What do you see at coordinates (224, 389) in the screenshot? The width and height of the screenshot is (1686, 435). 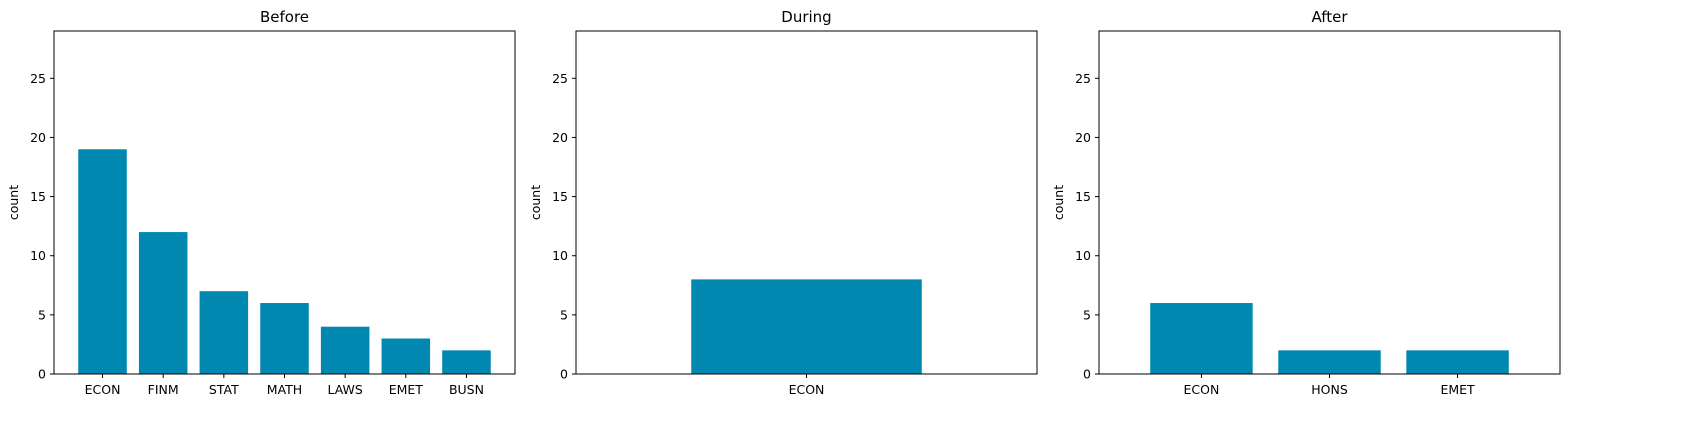 I see `x-tick-label: STAT` at bounding box center [224, 389].